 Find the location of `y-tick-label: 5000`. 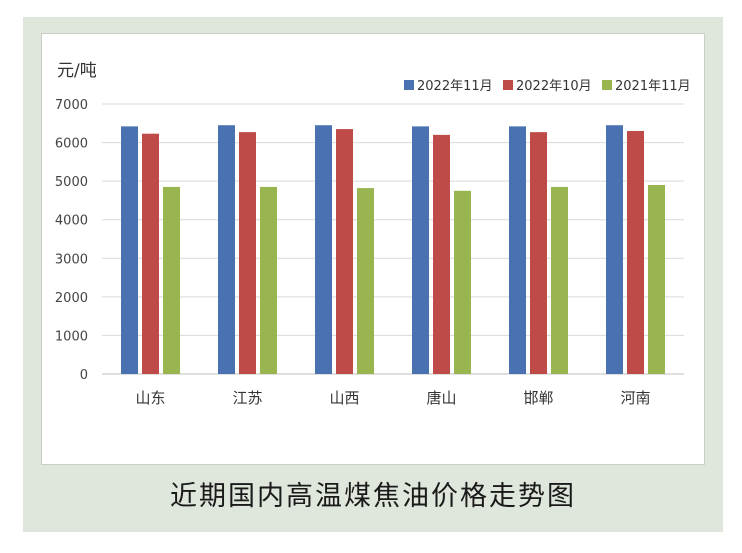

y-tick-label: 5000 is located at coordinates (71, 182).